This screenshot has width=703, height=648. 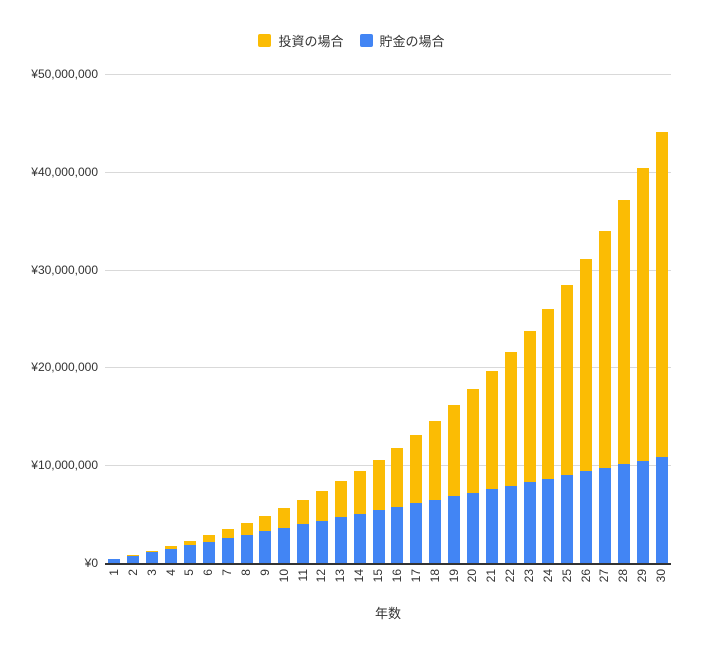 I want to click on legend-item-investment: 投資の場合, so click(x=301, y=40).